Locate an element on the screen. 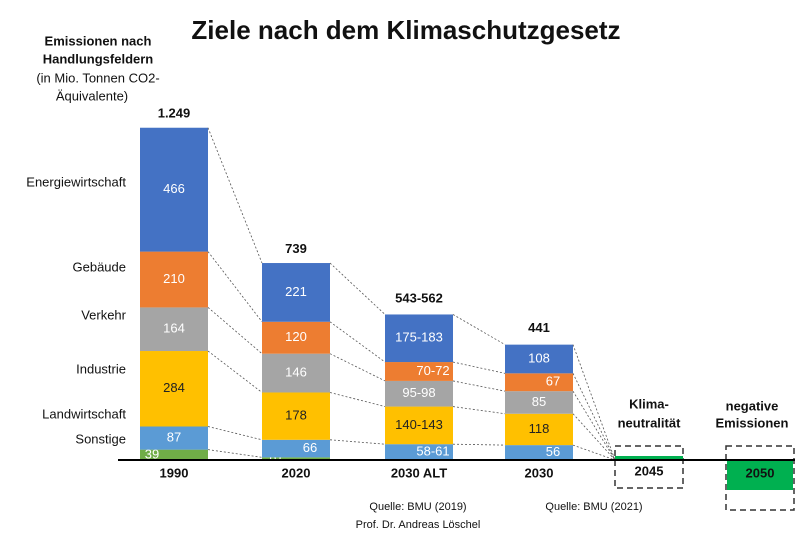  total-label: 1.249 is located at coordinates (174, 112).